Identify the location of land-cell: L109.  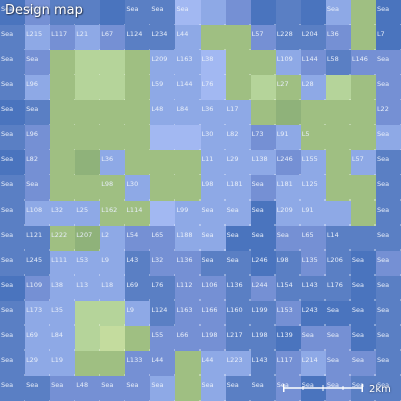
(38, 288).